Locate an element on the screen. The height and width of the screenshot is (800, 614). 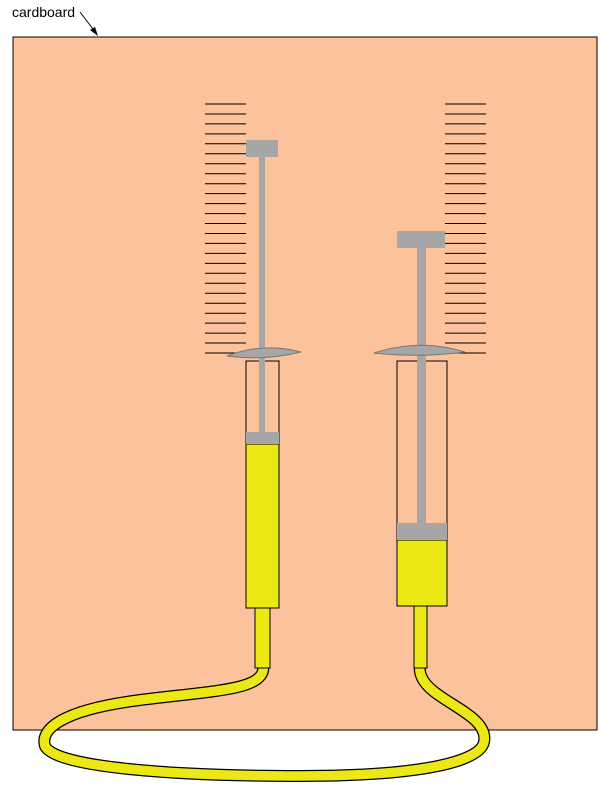
syringe-right-plunger-head is located at coordinates (422, 531).